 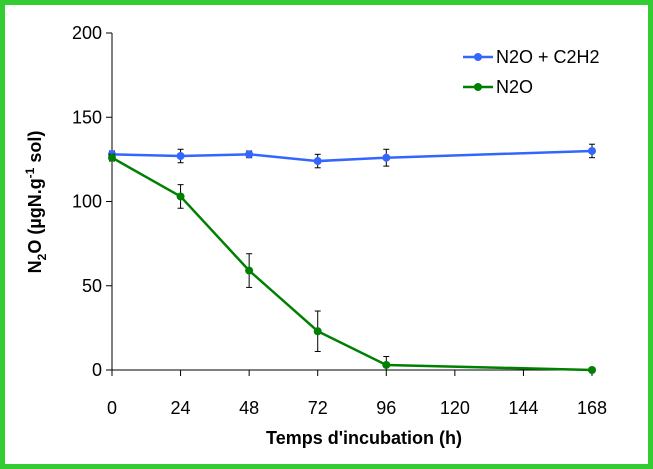 What do you see at coordinates (592, 408) in the screenshot?
I see `x-tick-label: 168` at bounding box center [592, 408].